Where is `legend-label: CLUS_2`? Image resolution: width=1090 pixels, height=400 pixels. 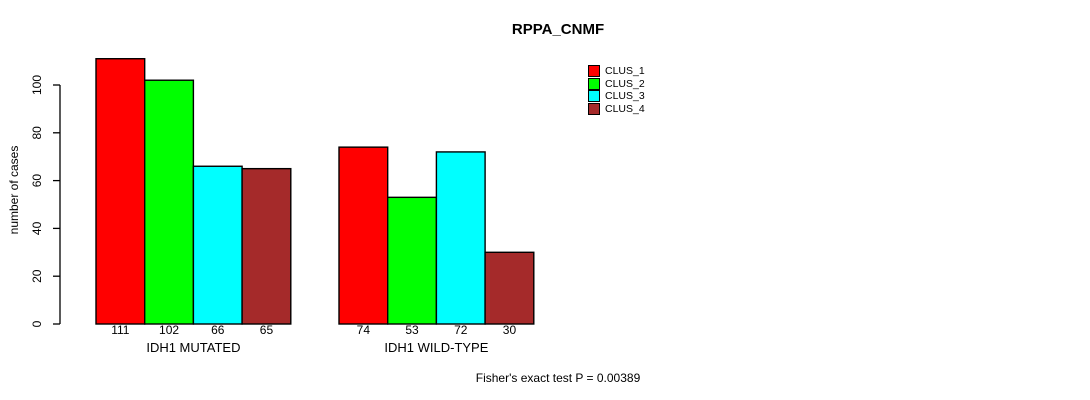
legend-label: CLUS_2 is located at coordinates (625, 83).